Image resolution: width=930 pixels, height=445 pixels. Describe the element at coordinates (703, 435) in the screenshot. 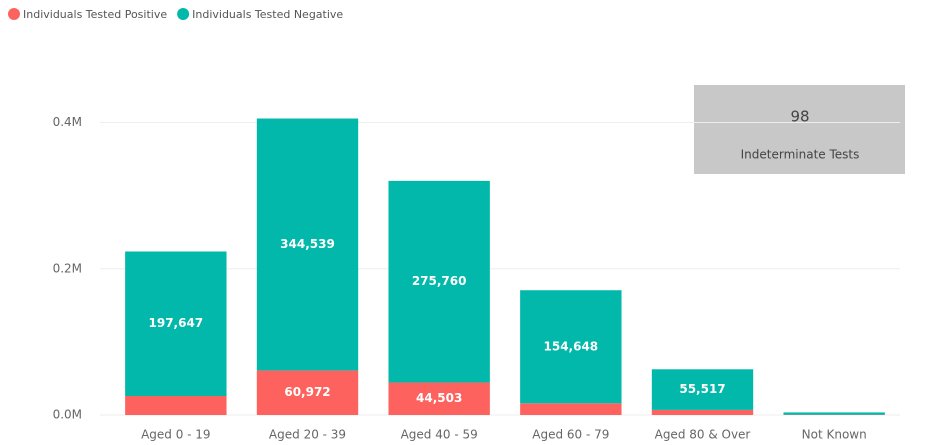

I see `x-tick-label: Aged 80 & Over` at that location.